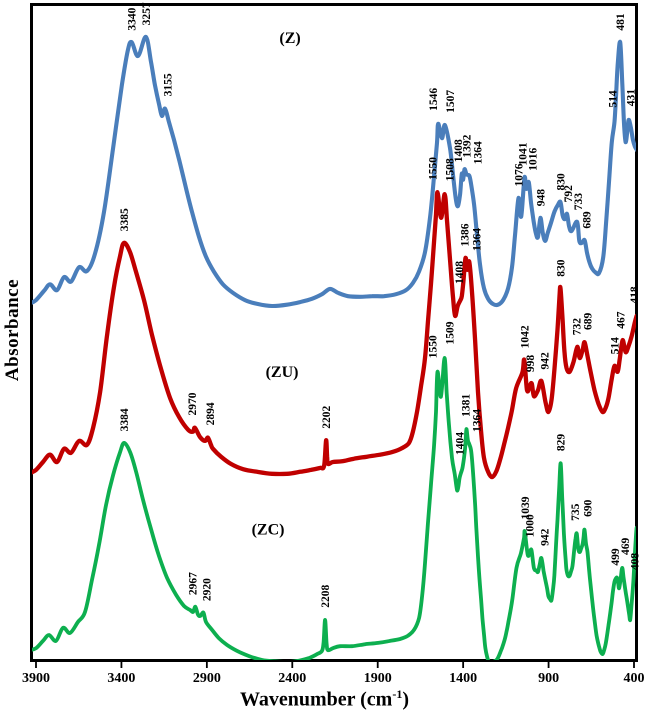  What do you see at coordinates (577, 327) in the screenshot?
I see `peak-label-ZU-732: 732` at bounding box center [577, 327].